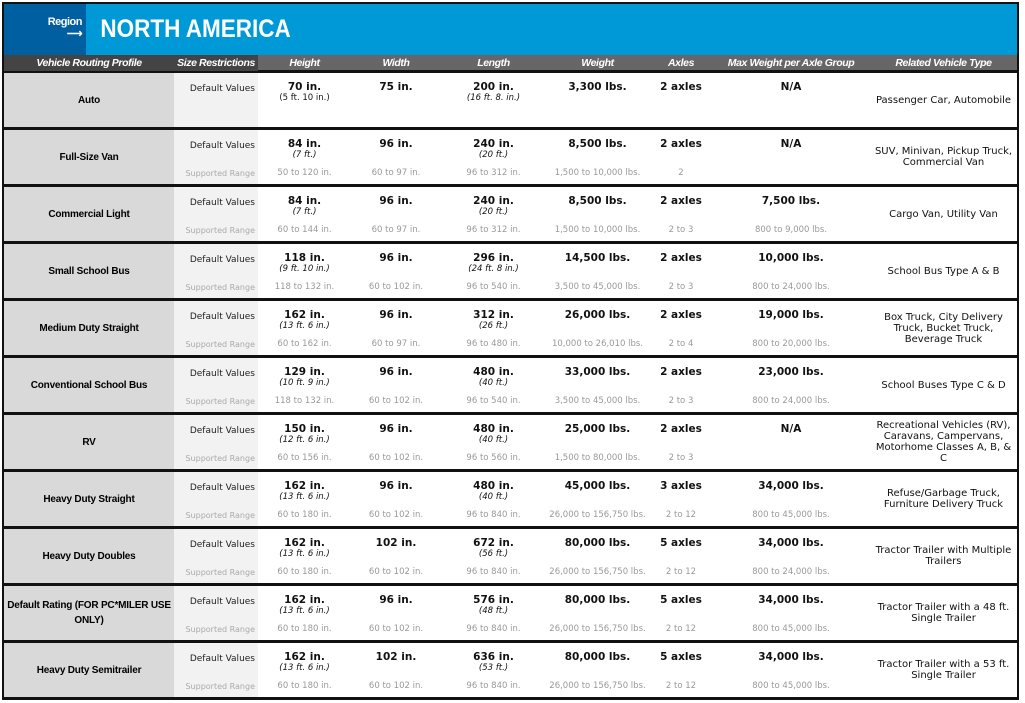  I want to click on default-value: 480 in., so click(493, 486).